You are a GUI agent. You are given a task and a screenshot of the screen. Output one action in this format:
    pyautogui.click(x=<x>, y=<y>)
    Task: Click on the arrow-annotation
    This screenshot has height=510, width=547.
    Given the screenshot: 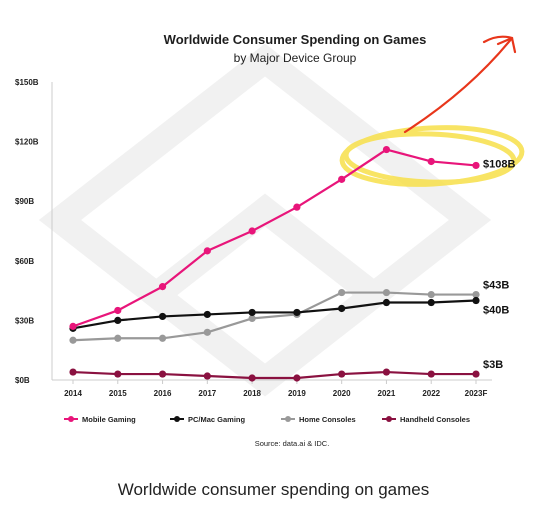 What is the action you would take?
    pyautogui.click(x=460, y=84)
    